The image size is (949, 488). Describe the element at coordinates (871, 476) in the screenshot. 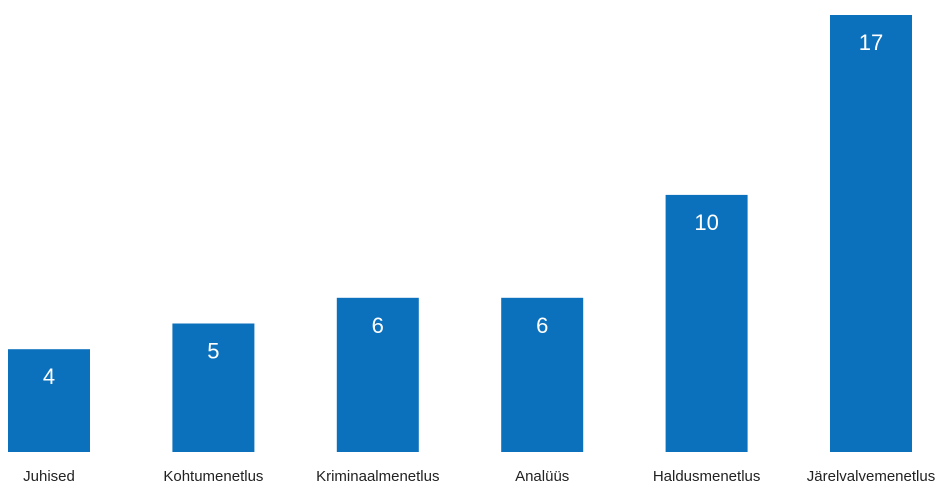

I see `category-label-5: Järelvalvemenetlus` at that location.